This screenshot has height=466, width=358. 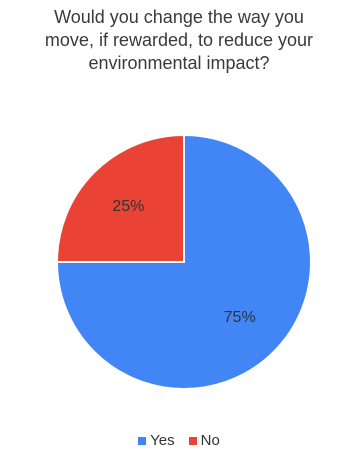 I want to click on chart-title-line: environmental impact?, so click(x=179, y=63).